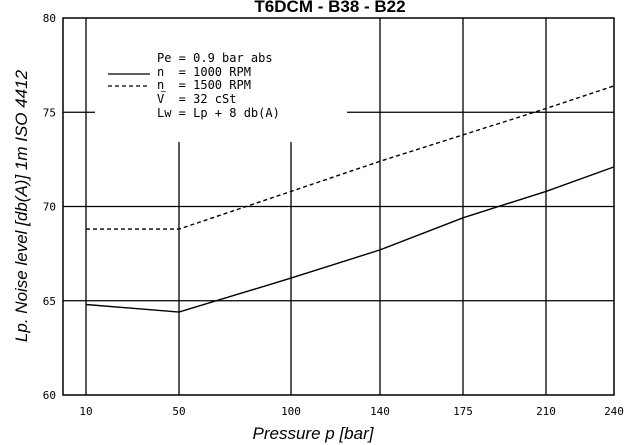  Describe the element at coordinates (291, 411) in the screenshot. I see `x-tick-label: 100` at that location.